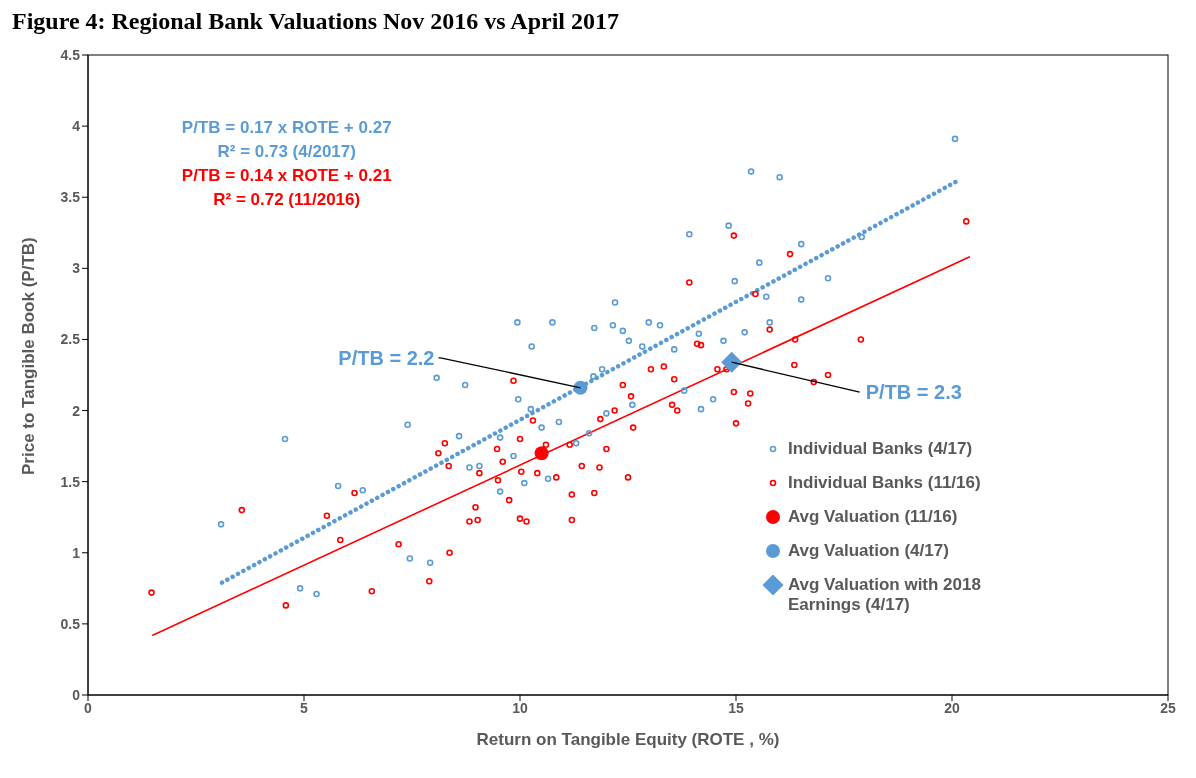 Image resolution: width=1196 pixels, height=778 pixels. I want to click on y-tick-label: 4, so click(76, 126).